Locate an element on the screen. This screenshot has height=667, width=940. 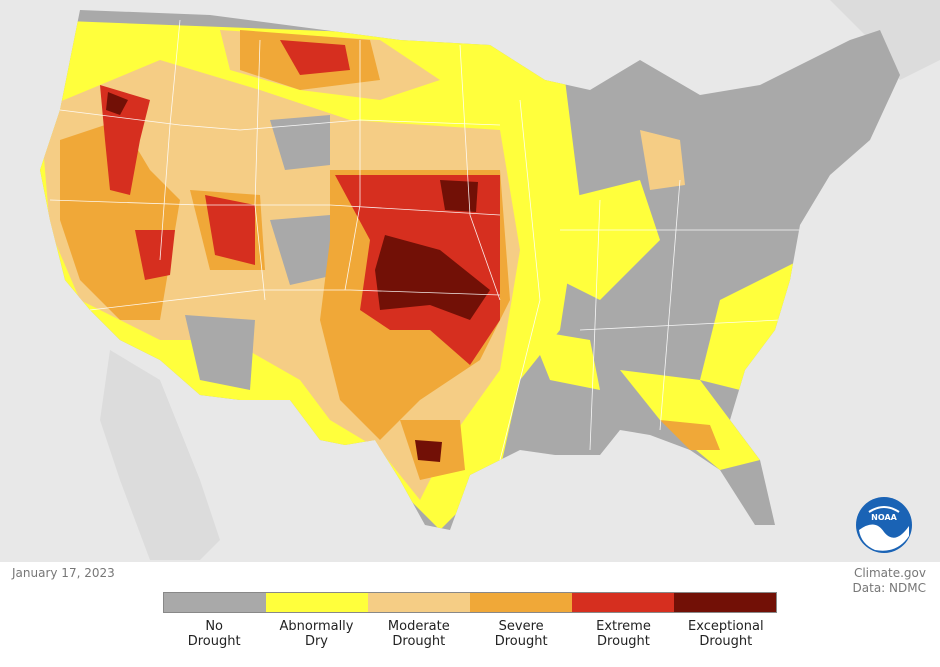
legend-swatch-exceptional is located at coordinates (725, 602).